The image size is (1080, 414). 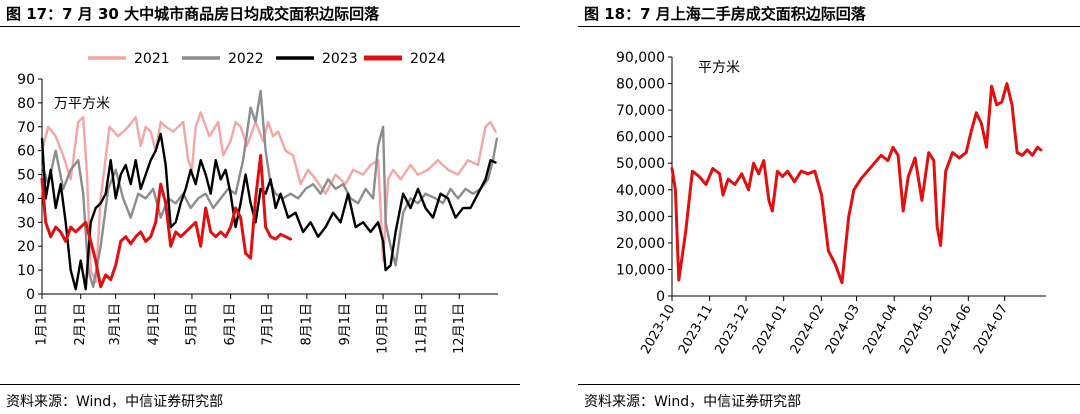 What do you see at coordinates (640, 244) in the screenshot?
I see `right-y-tick-label: 20,000` at bounding box center [640, 244].